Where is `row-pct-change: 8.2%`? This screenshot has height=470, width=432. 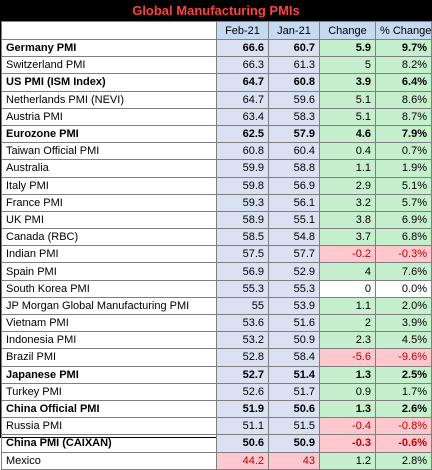 row-pct-change: 8.2% is located at coordinates (403, 65).